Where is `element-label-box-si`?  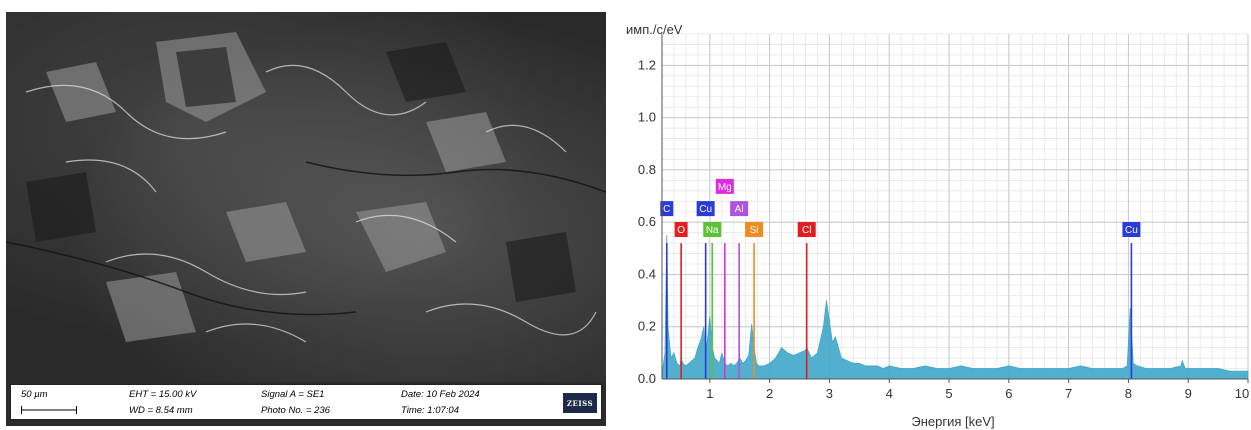 element-label-box-si is located at coordinates (754, 230).